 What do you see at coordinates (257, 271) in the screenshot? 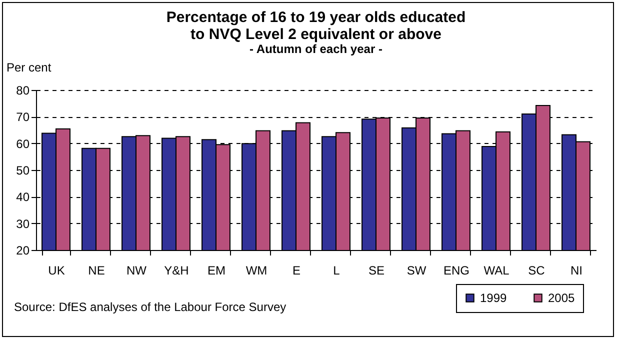
I see `x-tick-label: WM` at bounding box center [257, 271].